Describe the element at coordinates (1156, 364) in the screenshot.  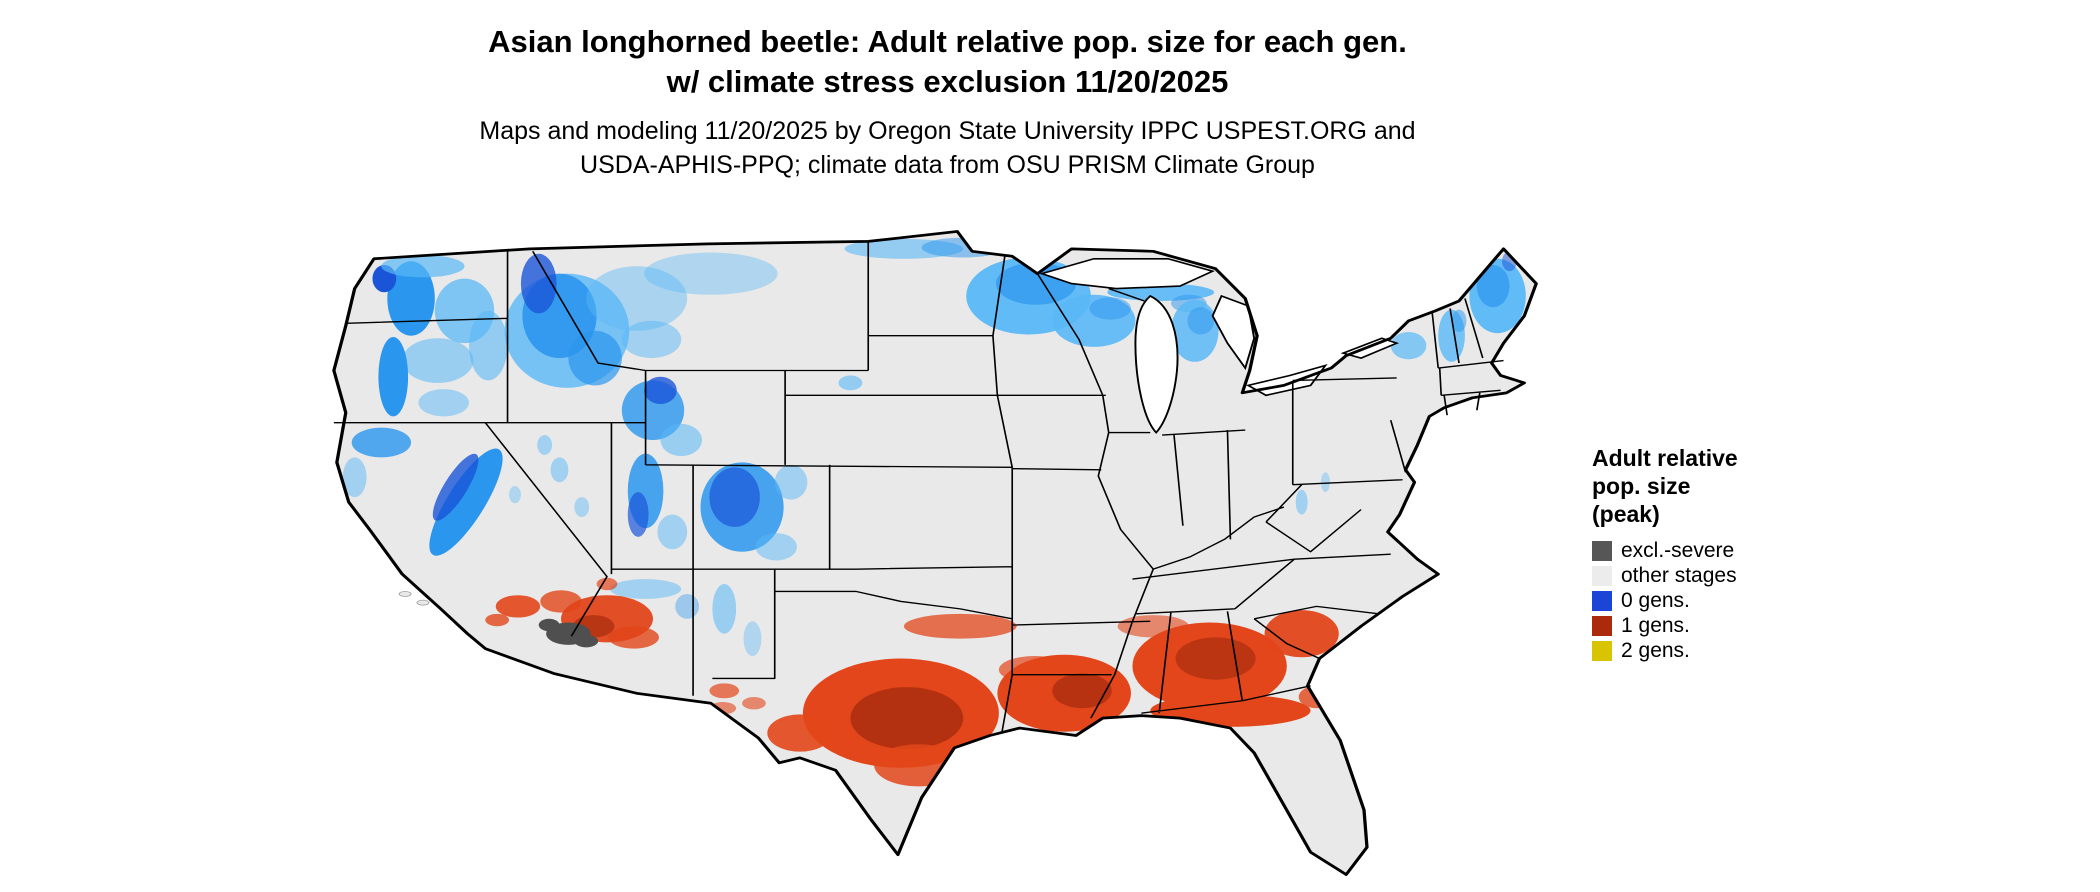
I see `lake-michigan` at that location.